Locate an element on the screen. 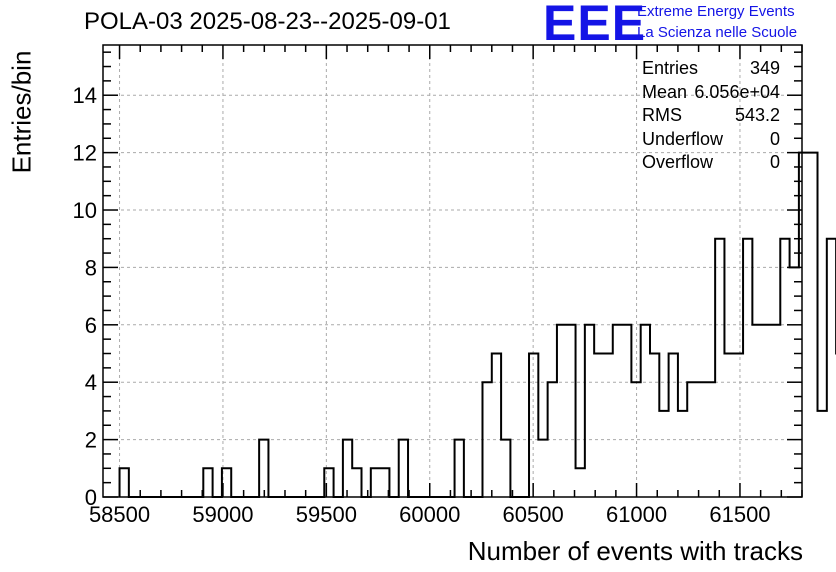 The image size is (836, 572). y-tick-label: 12 is located at coordinates (85, 153).